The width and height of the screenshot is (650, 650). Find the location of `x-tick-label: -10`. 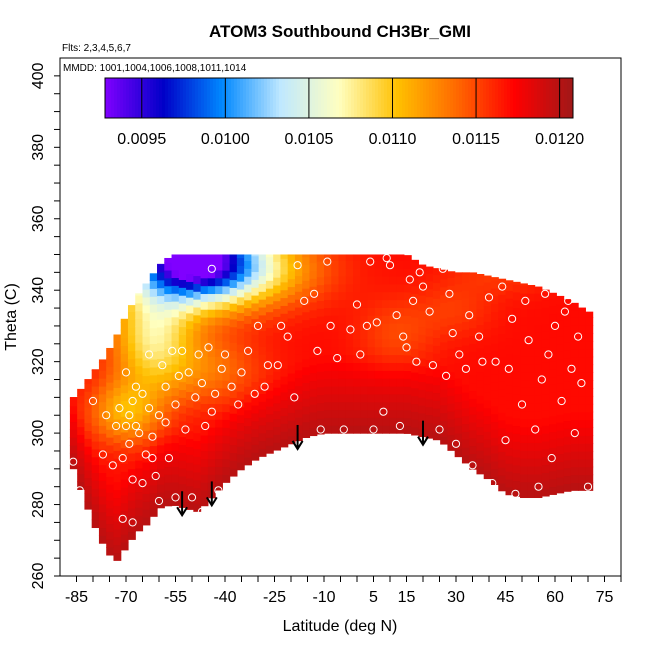

x-tick-label: -10 is located at coordinates (323, 597).